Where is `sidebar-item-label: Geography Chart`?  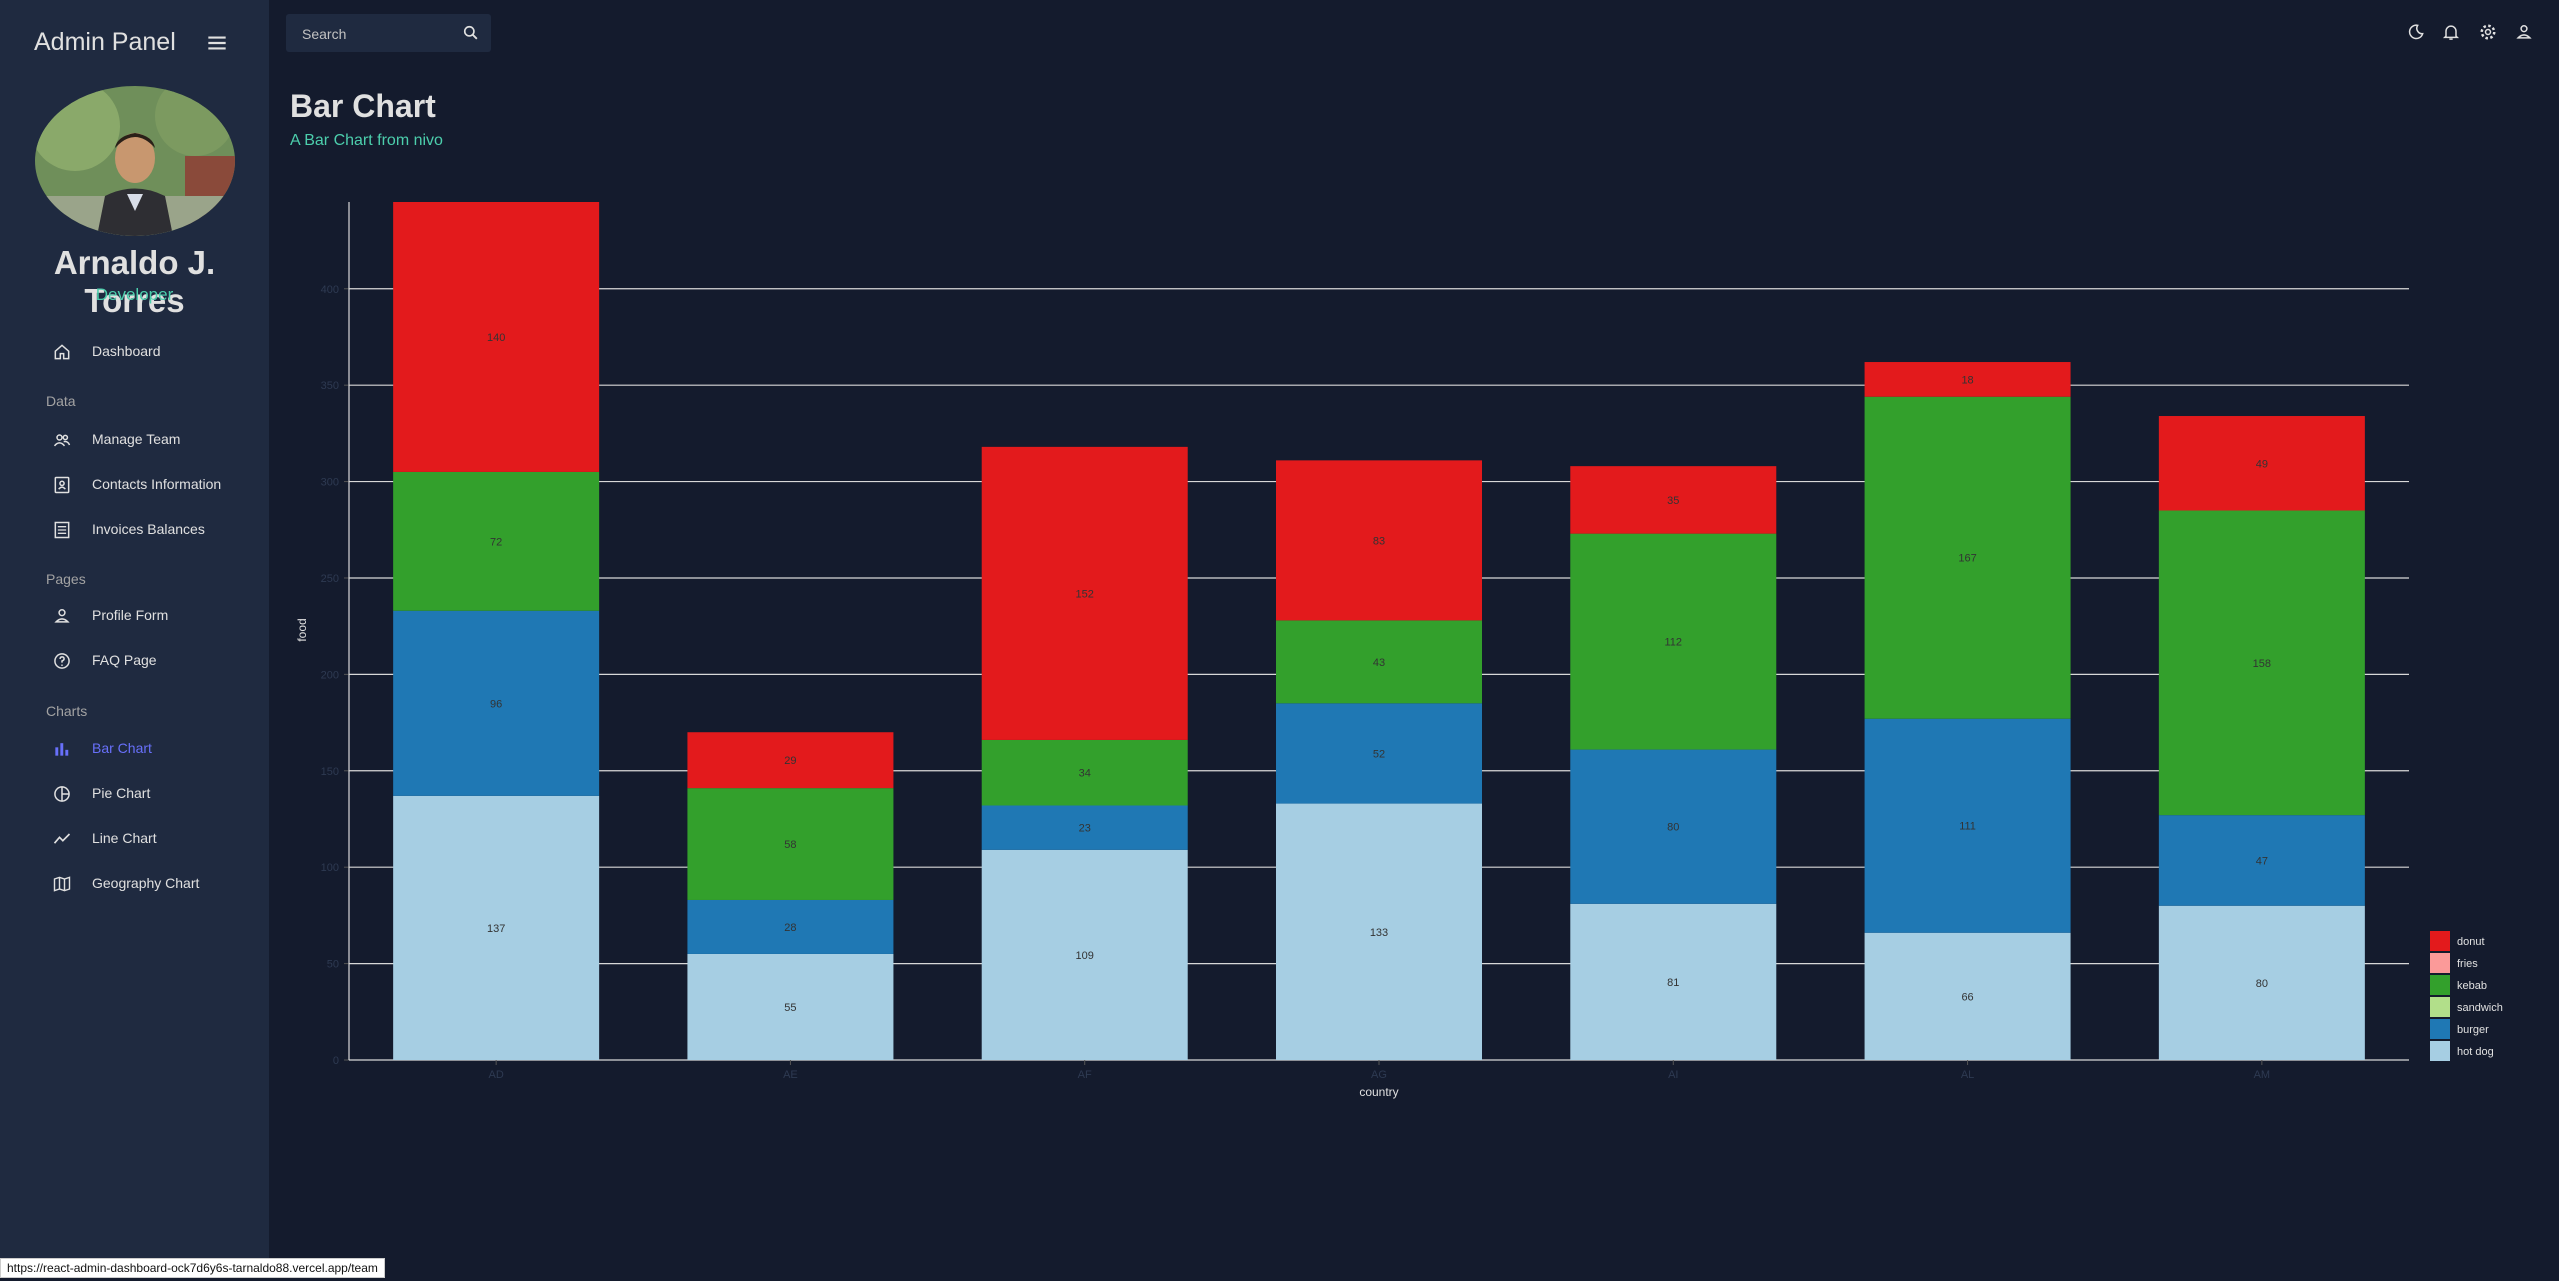
sidebar-item-label: Geography Chart is located at coordinates (146, 883).